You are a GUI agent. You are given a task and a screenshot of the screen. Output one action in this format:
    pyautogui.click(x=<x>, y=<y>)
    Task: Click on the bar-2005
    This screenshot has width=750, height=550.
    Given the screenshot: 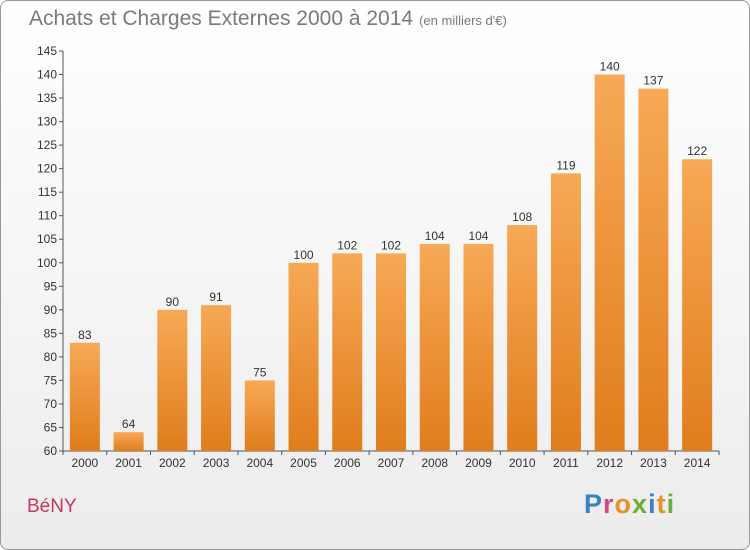 What is the action you would take?
    pyautogui.click(x=303, y=356)
    